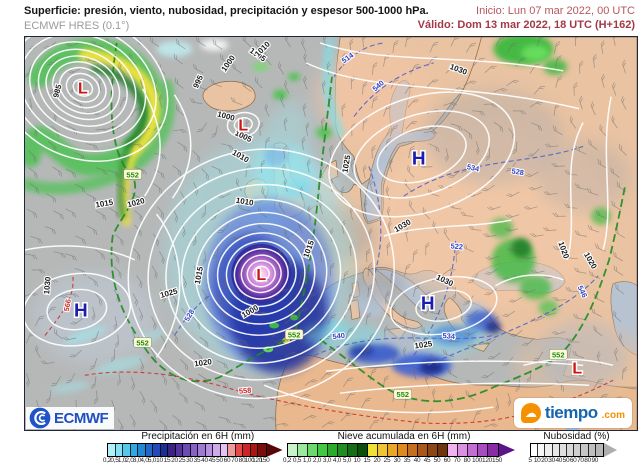 This screenshot has width=640, height=469. I want to click on legend-value: 100, so click(249, 460).